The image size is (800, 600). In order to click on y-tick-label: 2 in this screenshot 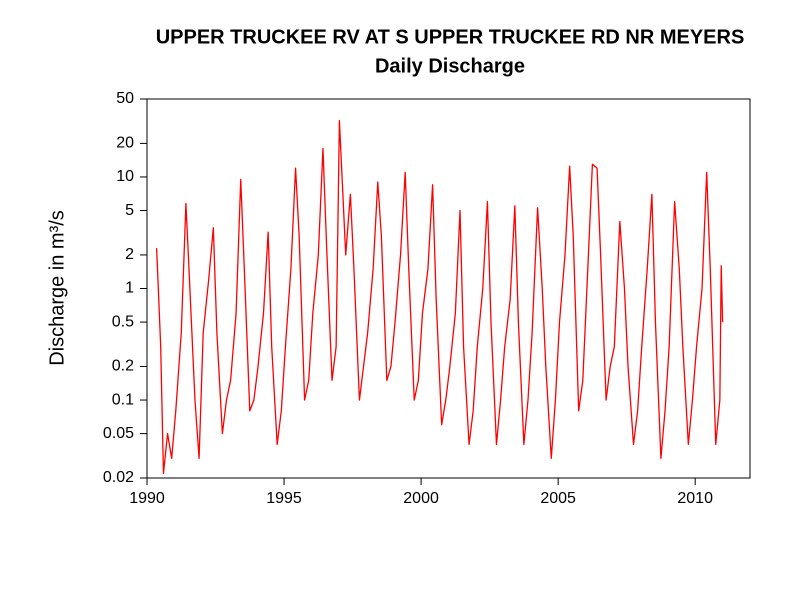, I will do `click(129, 254)`.